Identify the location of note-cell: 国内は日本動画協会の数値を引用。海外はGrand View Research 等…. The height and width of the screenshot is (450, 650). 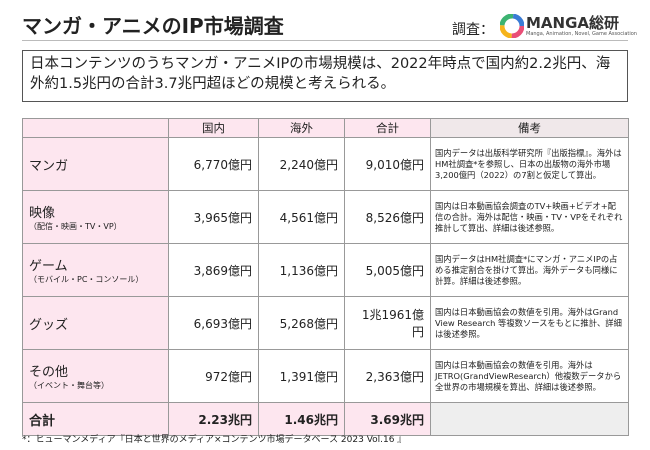
(529, 323).